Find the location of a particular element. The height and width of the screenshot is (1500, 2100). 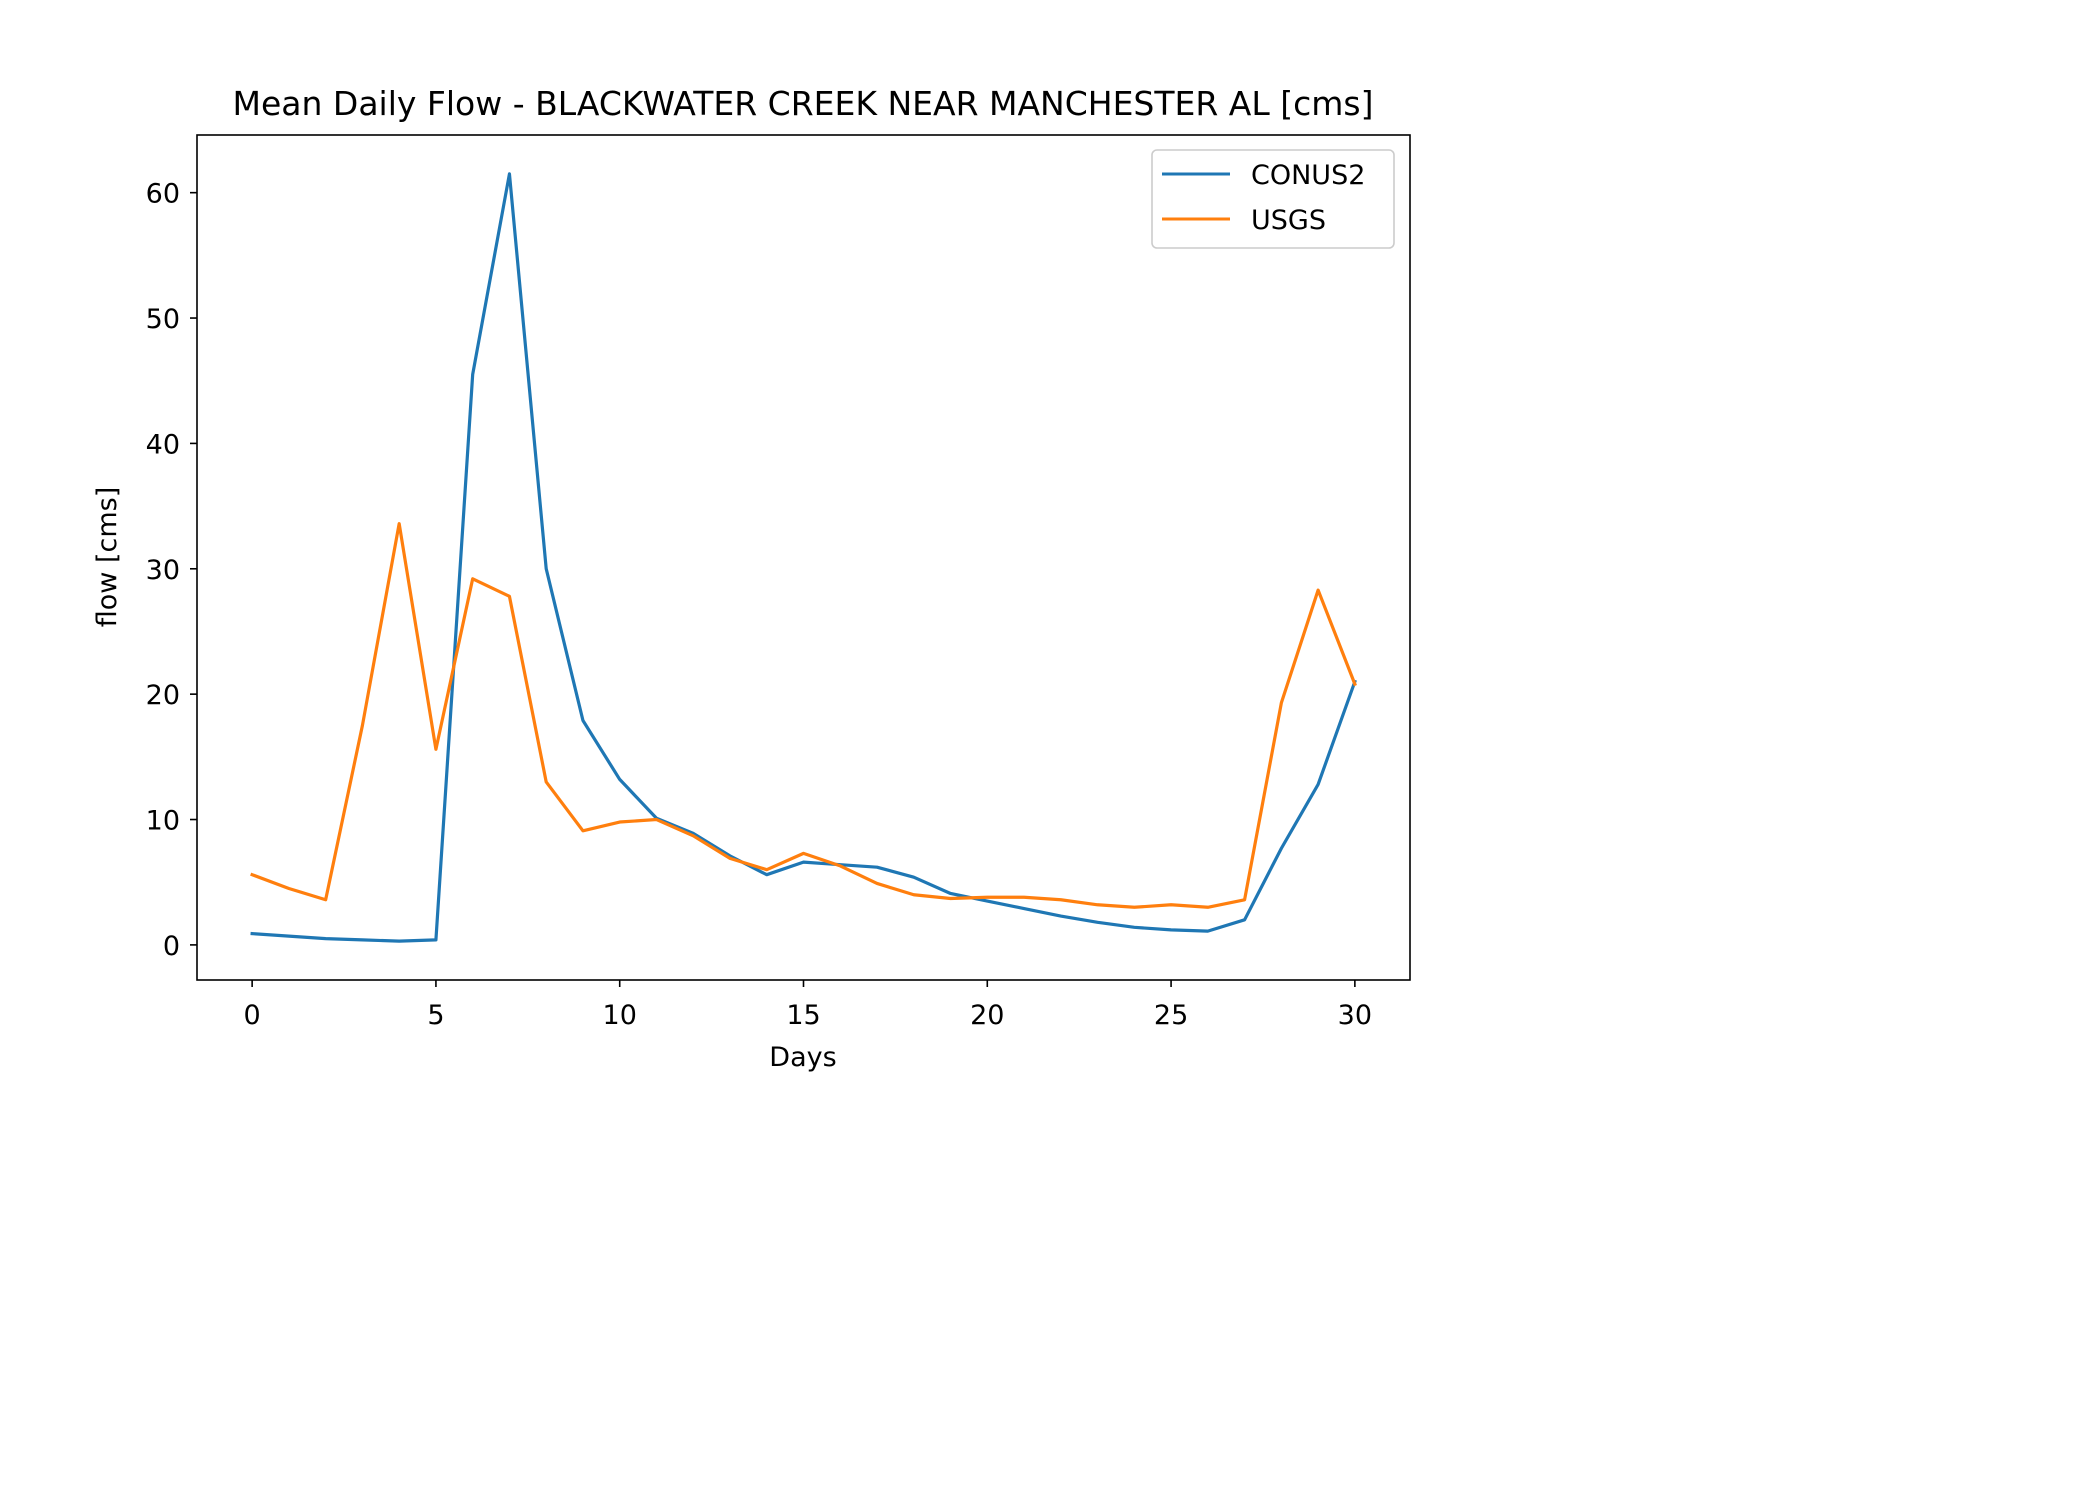

series-line-usgs is located at coordinates (803, 715).